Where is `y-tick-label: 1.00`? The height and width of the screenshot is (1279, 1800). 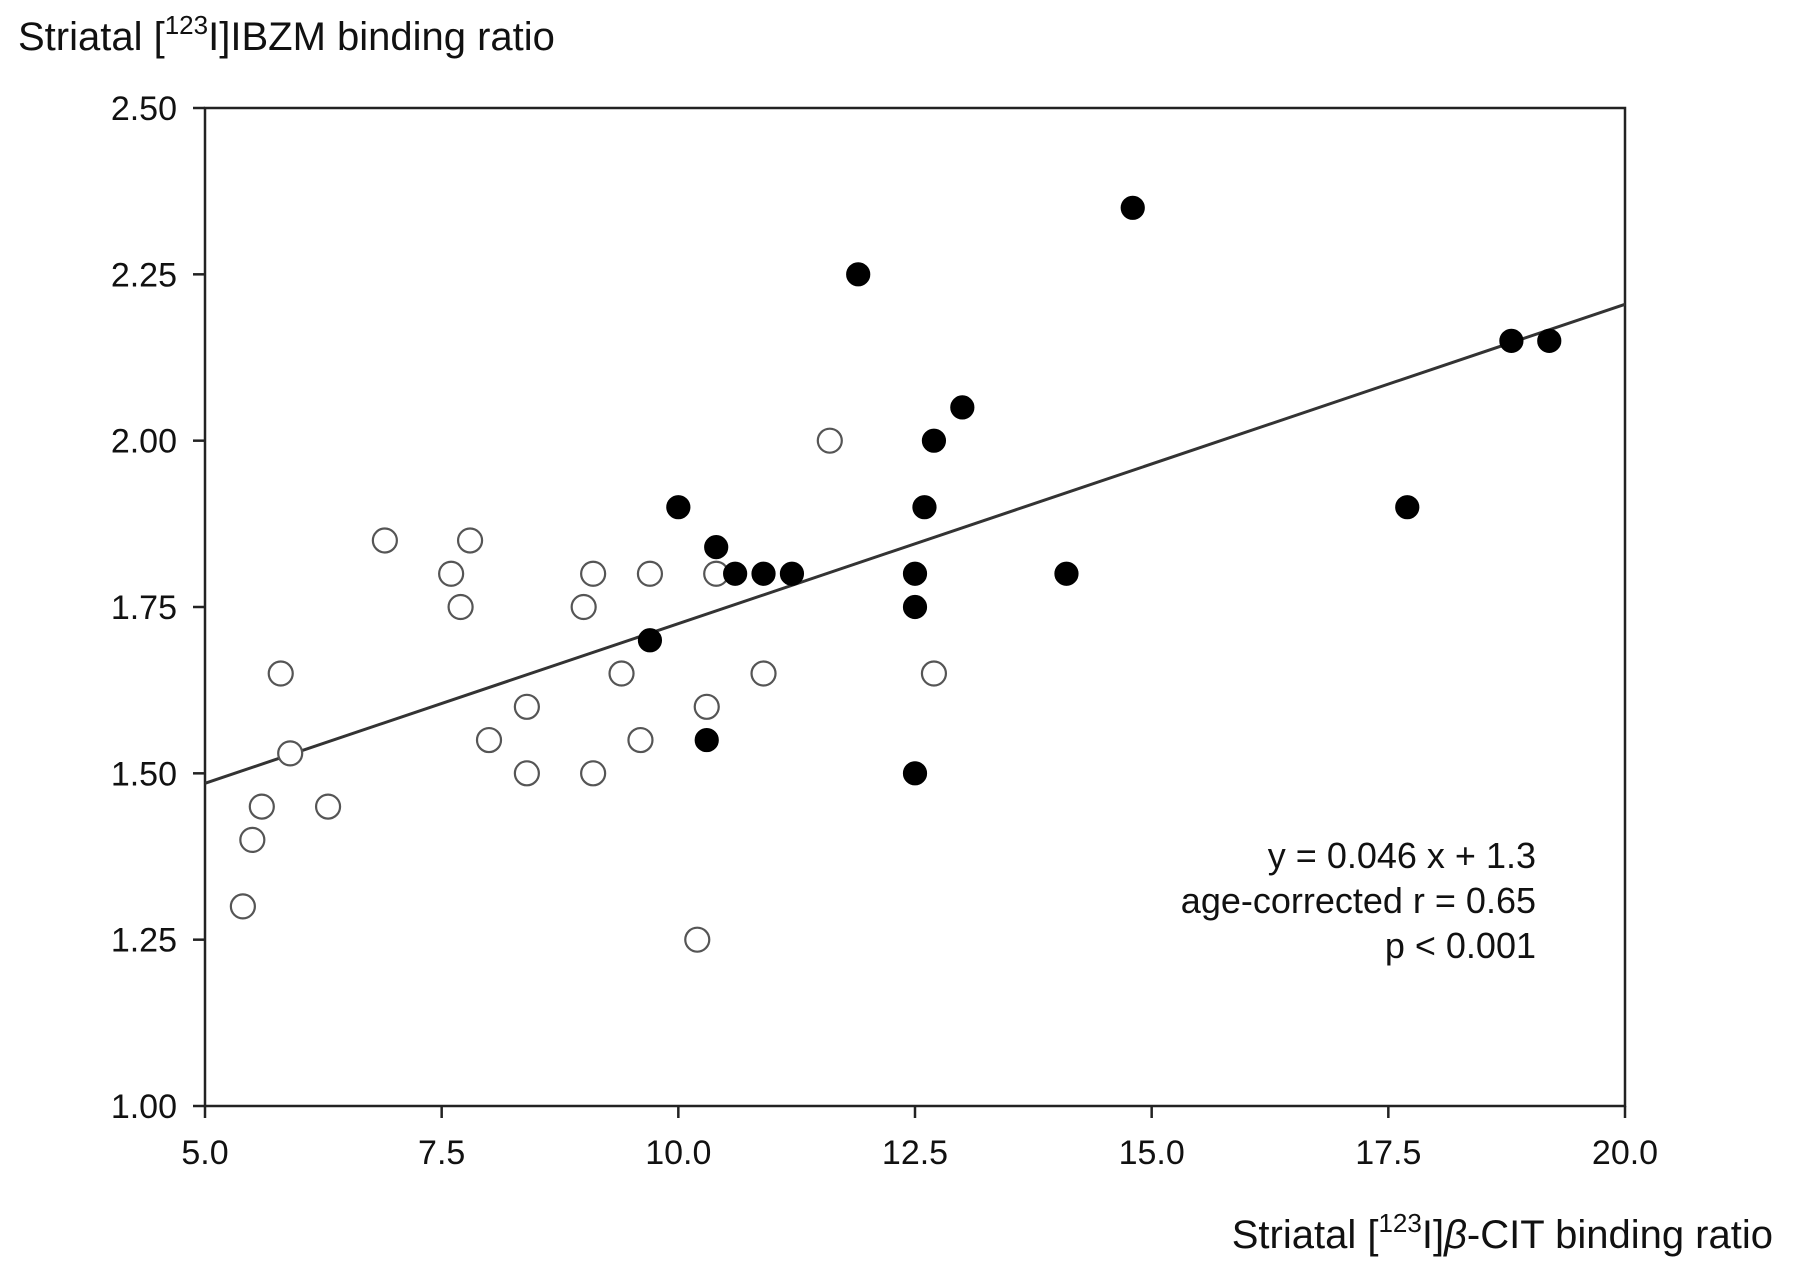
y-tick-label: 1.00 is located at coordinates (144, 1107).